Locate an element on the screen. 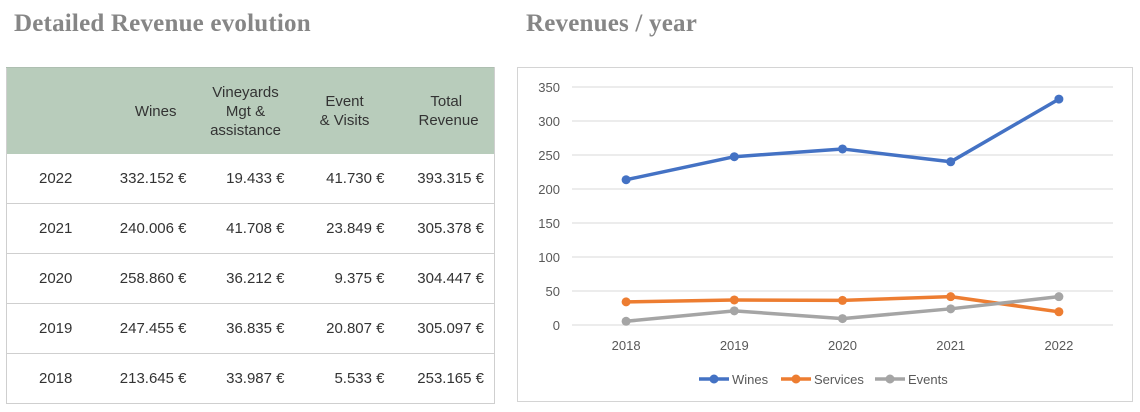 The image size is (1140, 412). header-wines-line1: Wines is located at coordinates (155, 111).